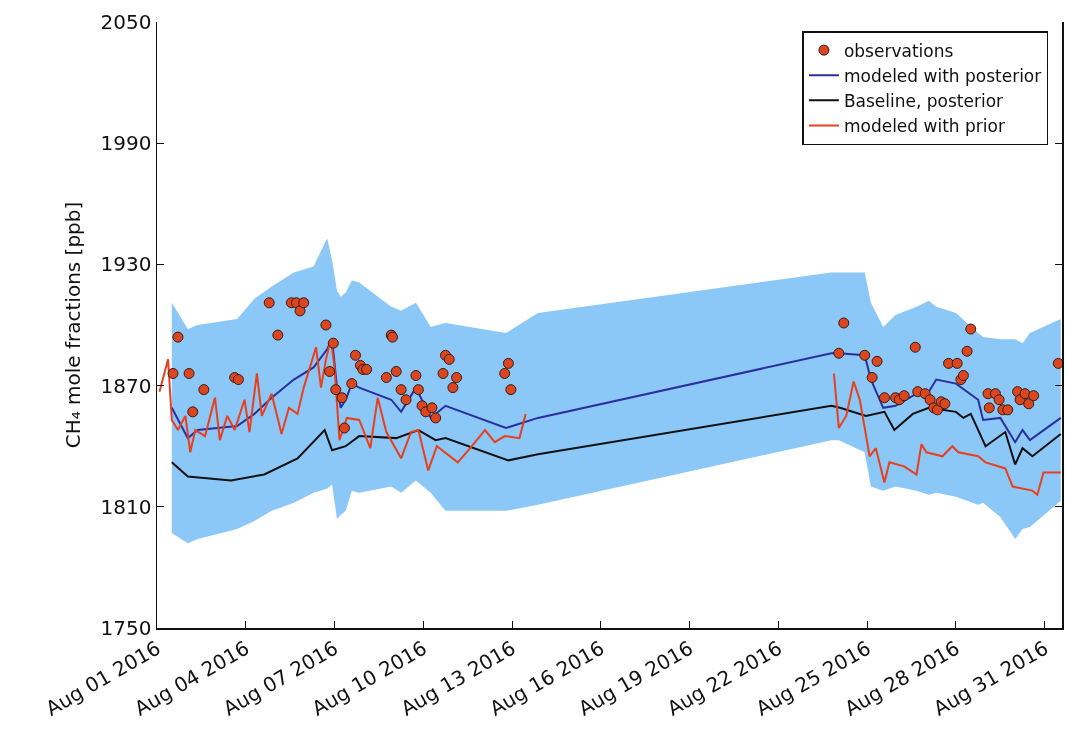 The image size is (1066, 738). I want to click on legend-label: Baseline, posterior, so click(923, 100).